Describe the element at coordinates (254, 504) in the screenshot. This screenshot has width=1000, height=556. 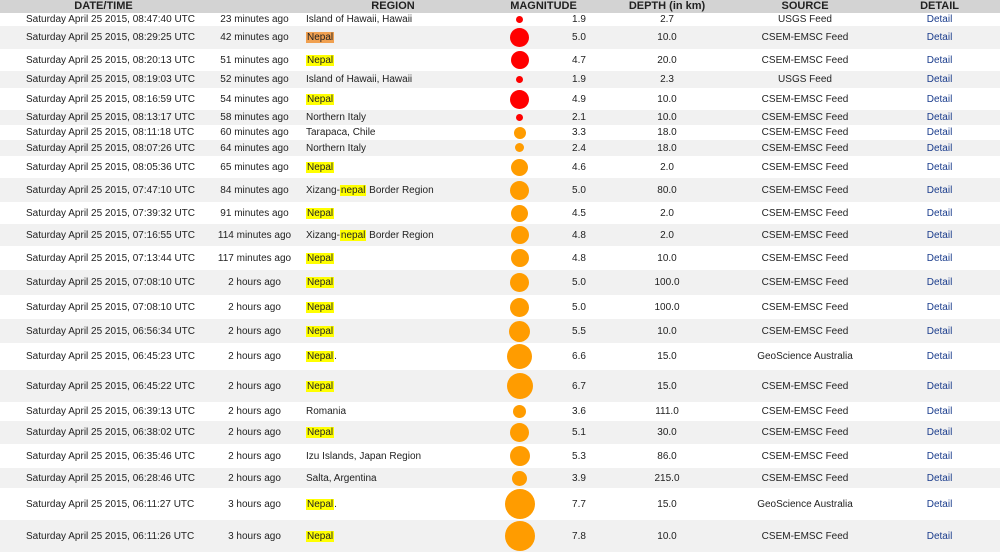
I see `ago-cell: 3 hours ago` at that location.